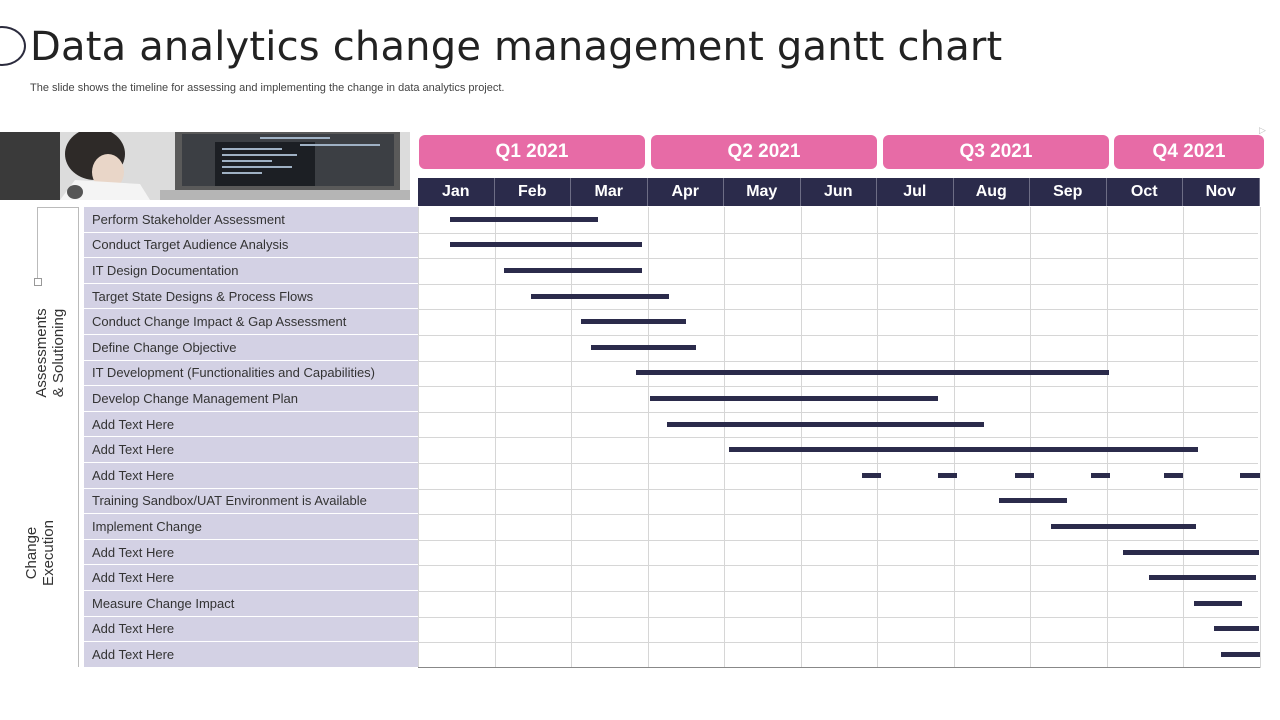 This screenshot has height=720, width=1280. I want to click on quarter-label: Q2 2021, so click(764, 152).